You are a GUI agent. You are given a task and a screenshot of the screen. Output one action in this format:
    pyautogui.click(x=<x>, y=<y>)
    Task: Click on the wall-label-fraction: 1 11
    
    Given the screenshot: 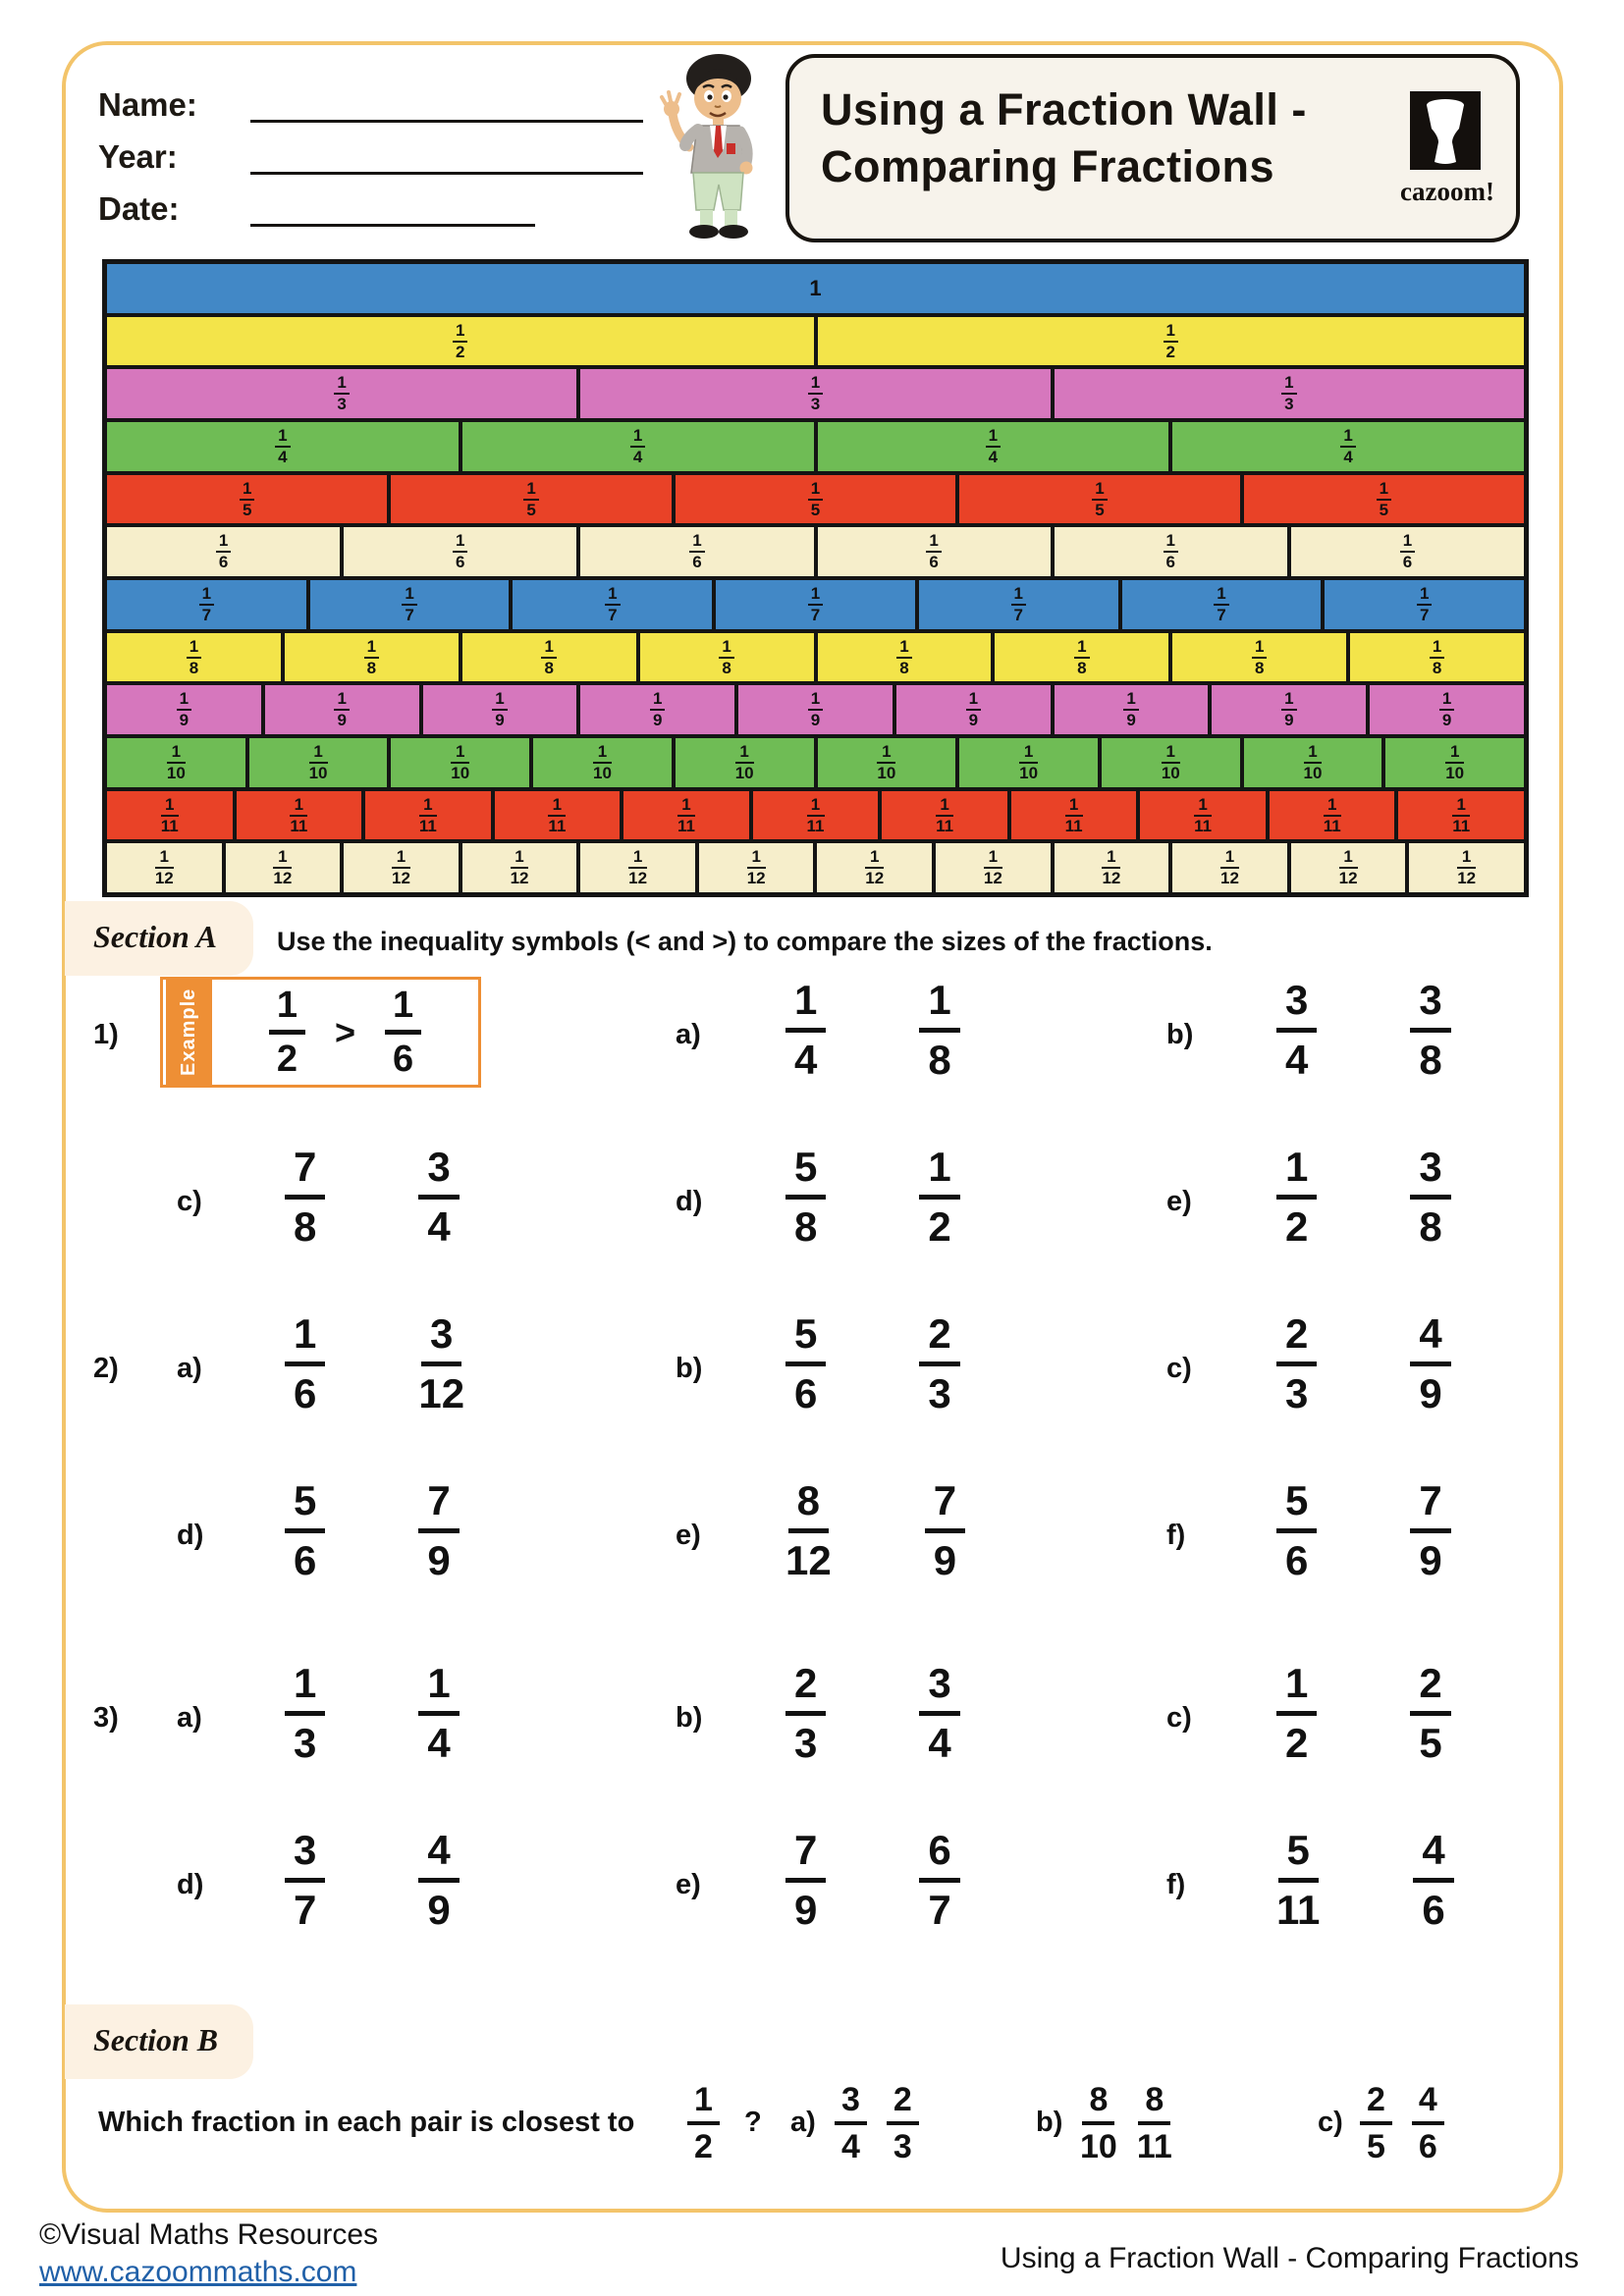 What is the action you would take?
    pyautogui.click(x=1332, y=815)
    